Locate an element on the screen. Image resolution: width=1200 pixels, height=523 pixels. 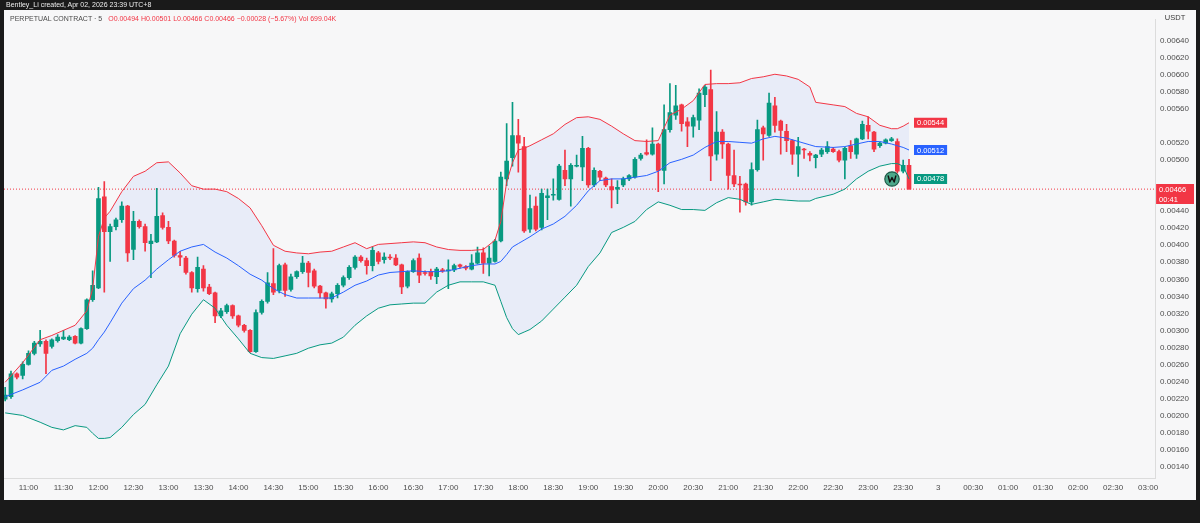
x-tick-label: 16:00 is located at coordinates (378, 488).